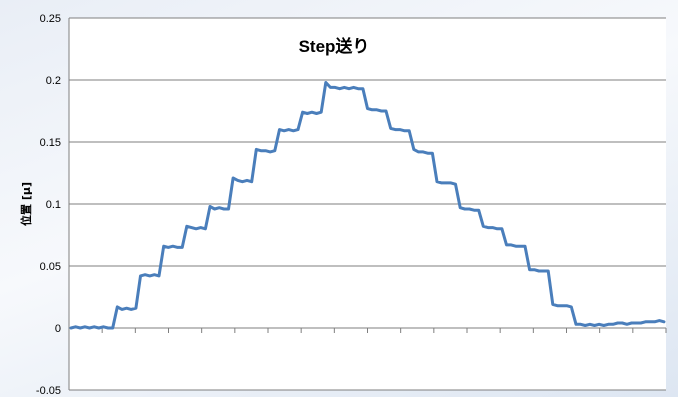 The width and height of the screenshot is (678, 397). What do you see at coordinates (48, 391) in the screenshot?
I see `y-tick-label: -0.05` at bounding box center [48, 391].